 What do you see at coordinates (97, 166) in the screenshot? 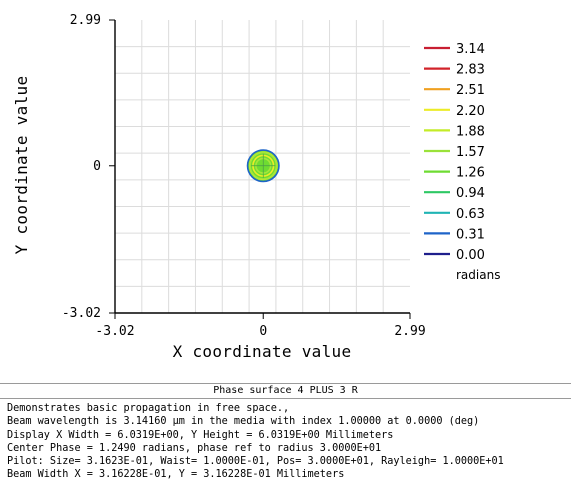
I see `y-tick-label: 0` at bounding box center [97, 166].